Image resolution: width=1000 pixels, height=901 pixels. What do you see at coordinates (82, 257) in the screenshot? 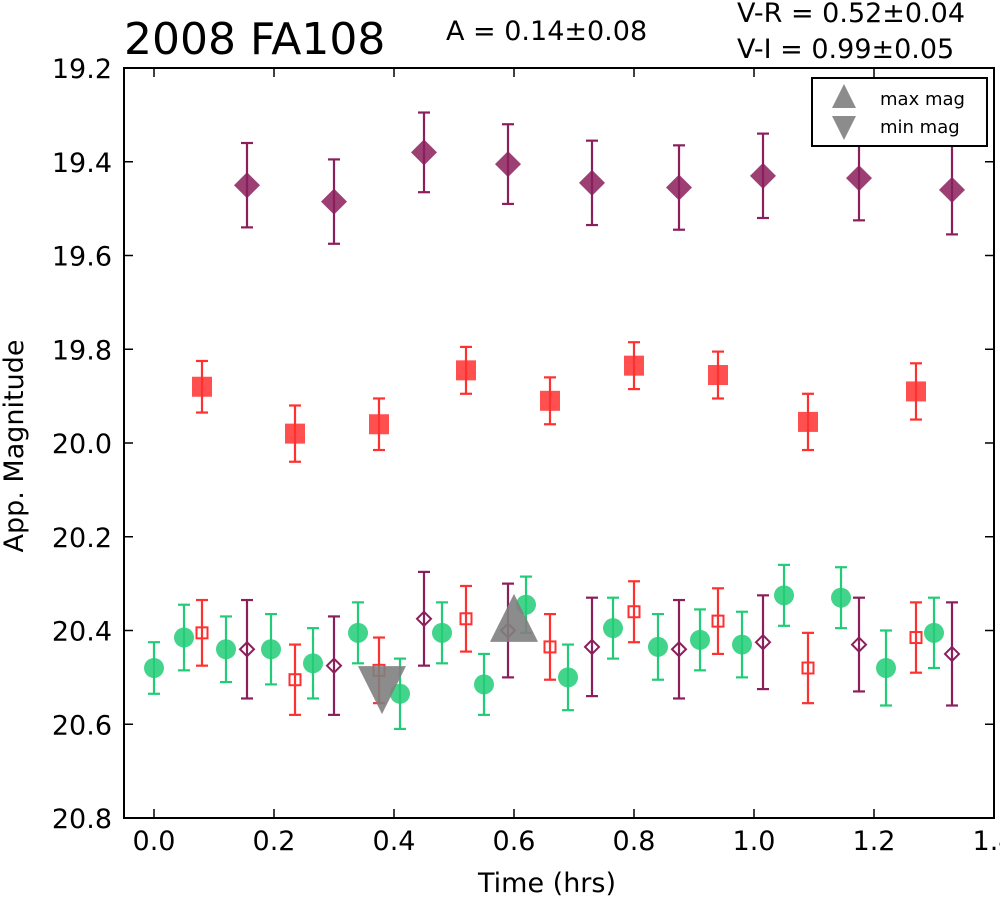
I see `y-tick-label: 19.6` at bounding box center [82, 257].